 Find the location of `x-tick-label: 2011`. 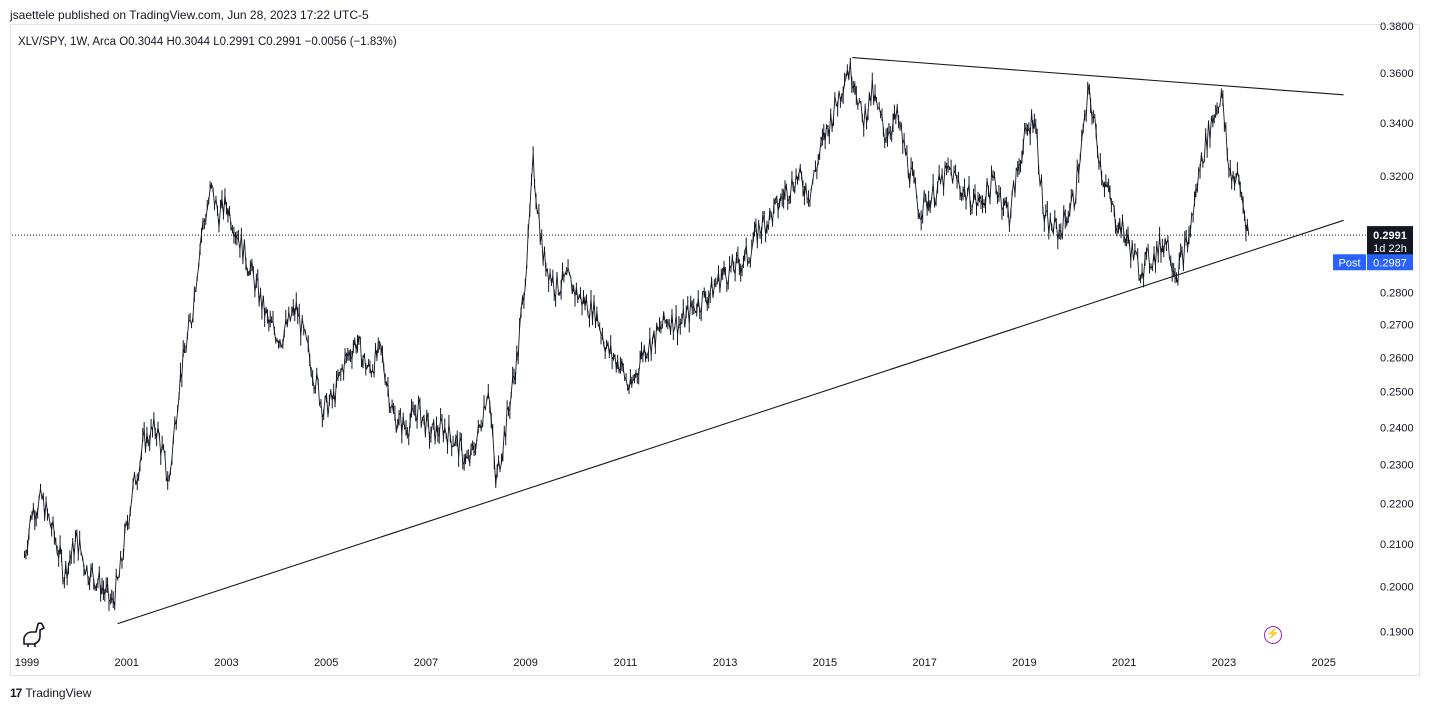

x-tick-label: 2011 is located at coordinates (626, 663).